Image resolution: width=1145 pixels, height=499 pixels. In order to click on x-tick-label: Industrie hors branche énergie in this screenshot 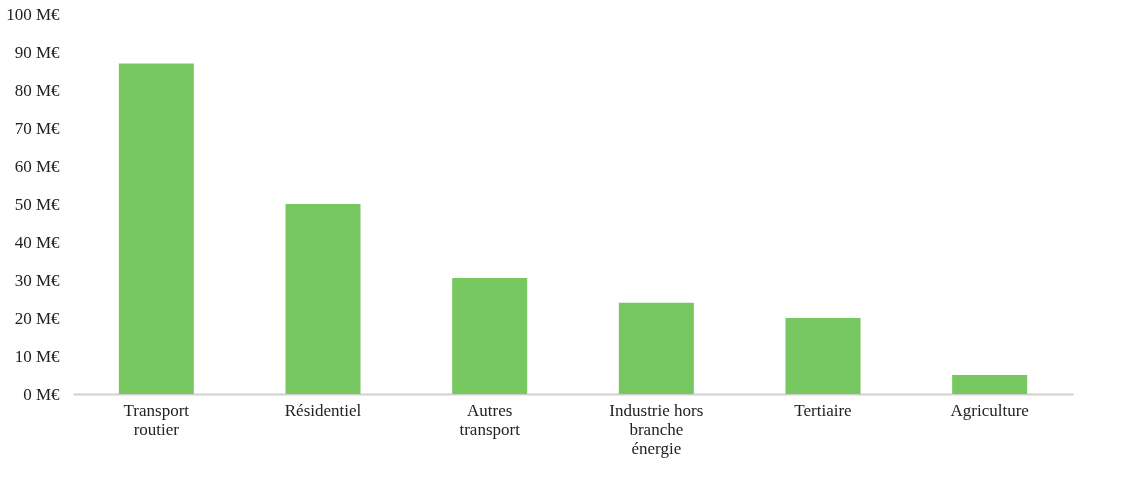, I will do `click(656, 429)`.